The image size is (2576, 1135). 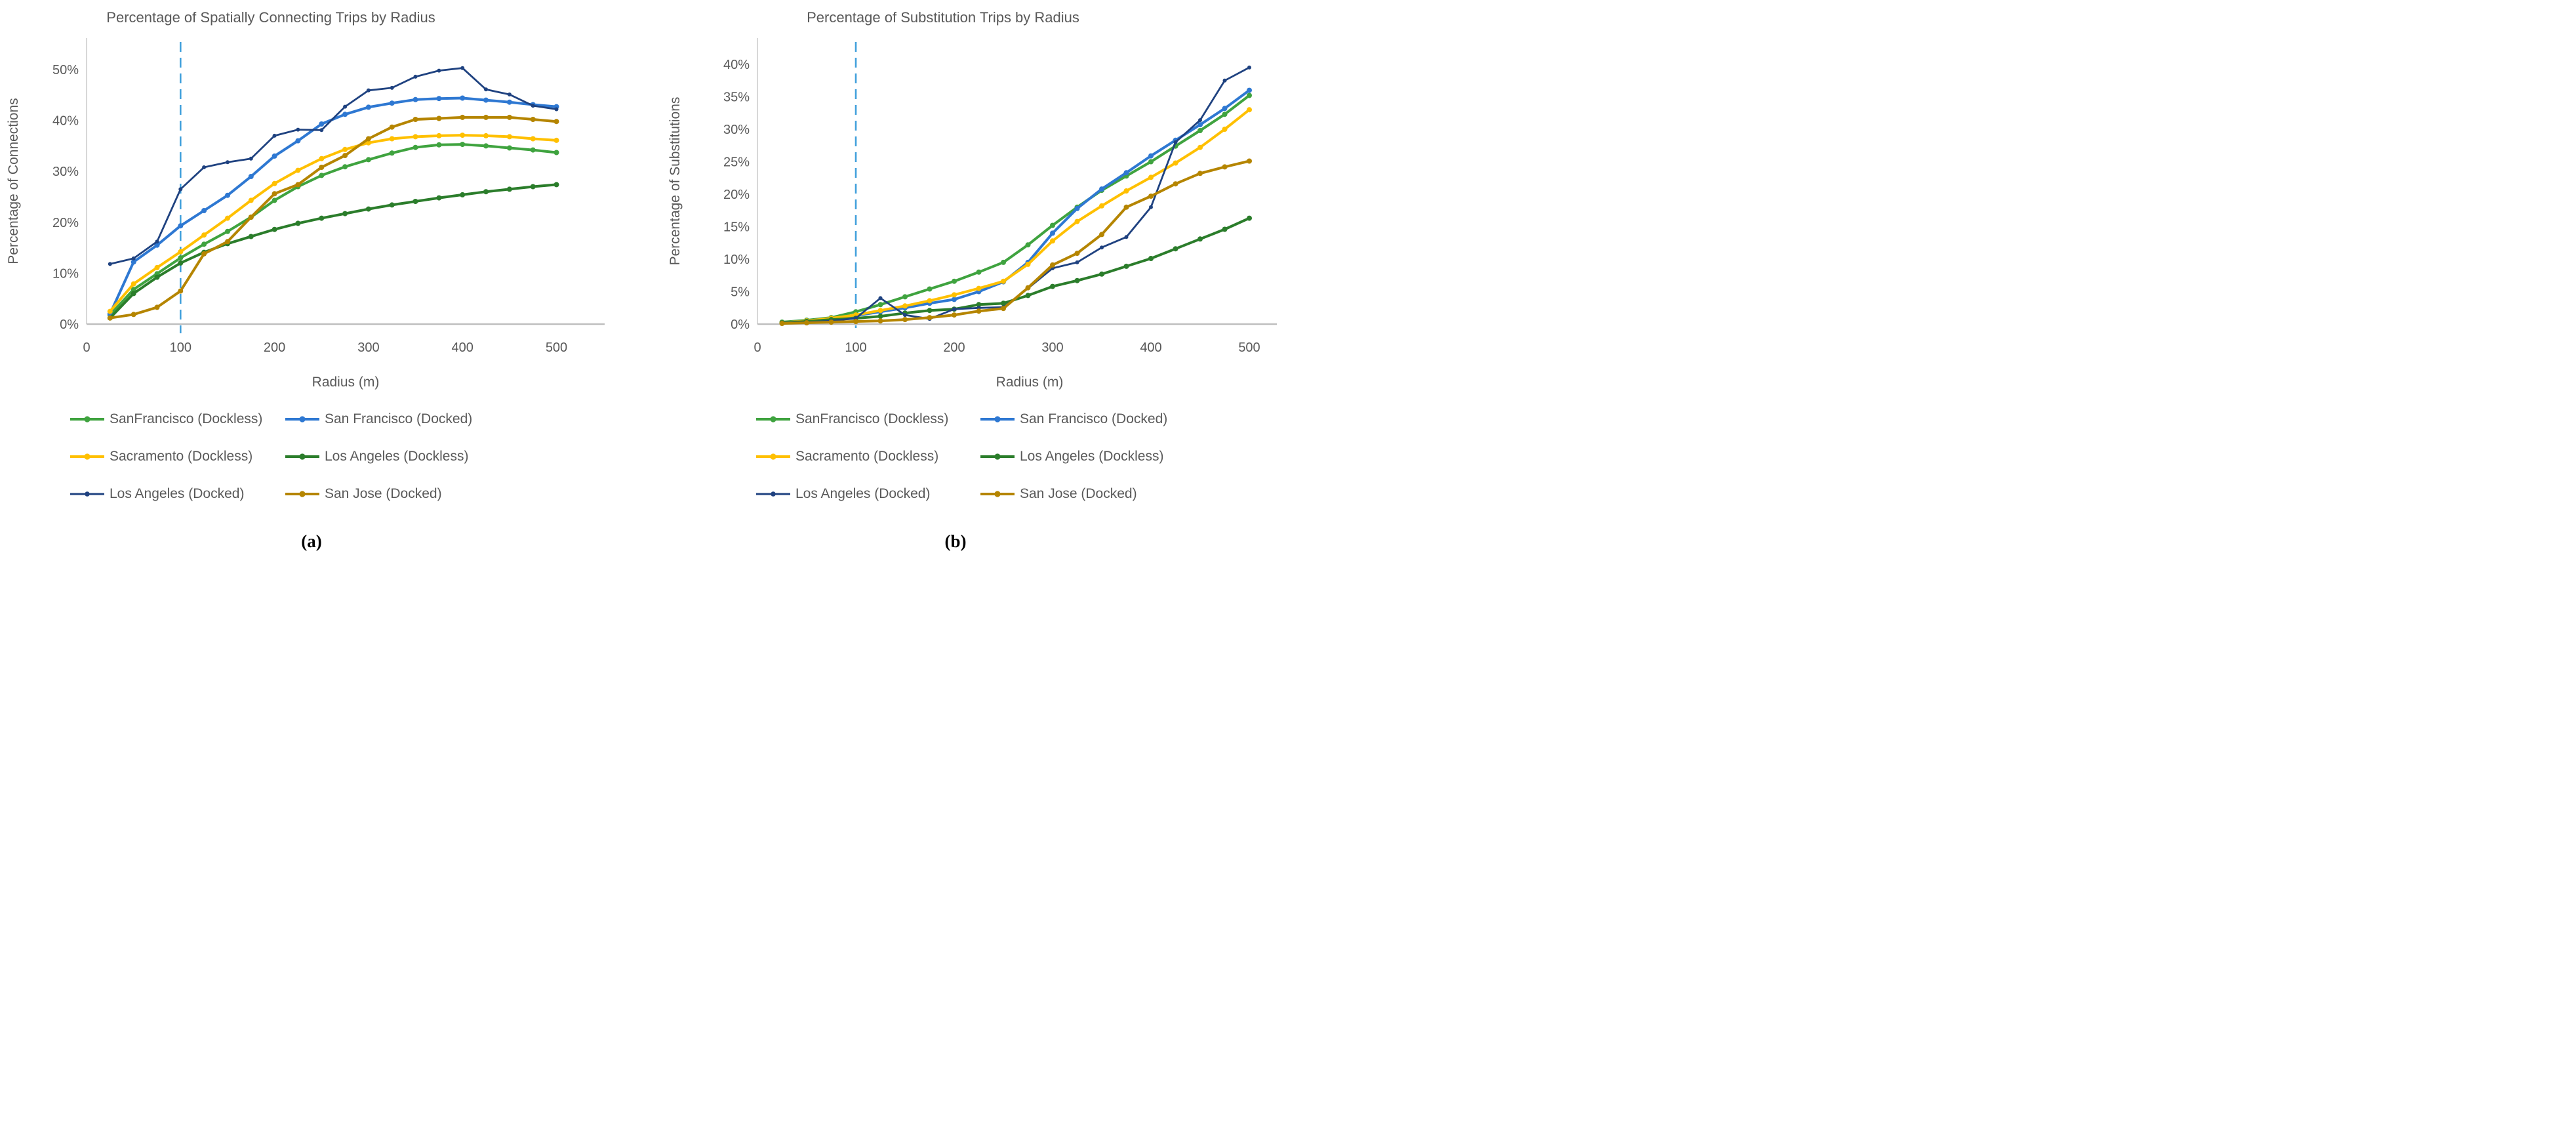 I want to click on series-sanfrancisco-dockless, so click(x=333, y=230).